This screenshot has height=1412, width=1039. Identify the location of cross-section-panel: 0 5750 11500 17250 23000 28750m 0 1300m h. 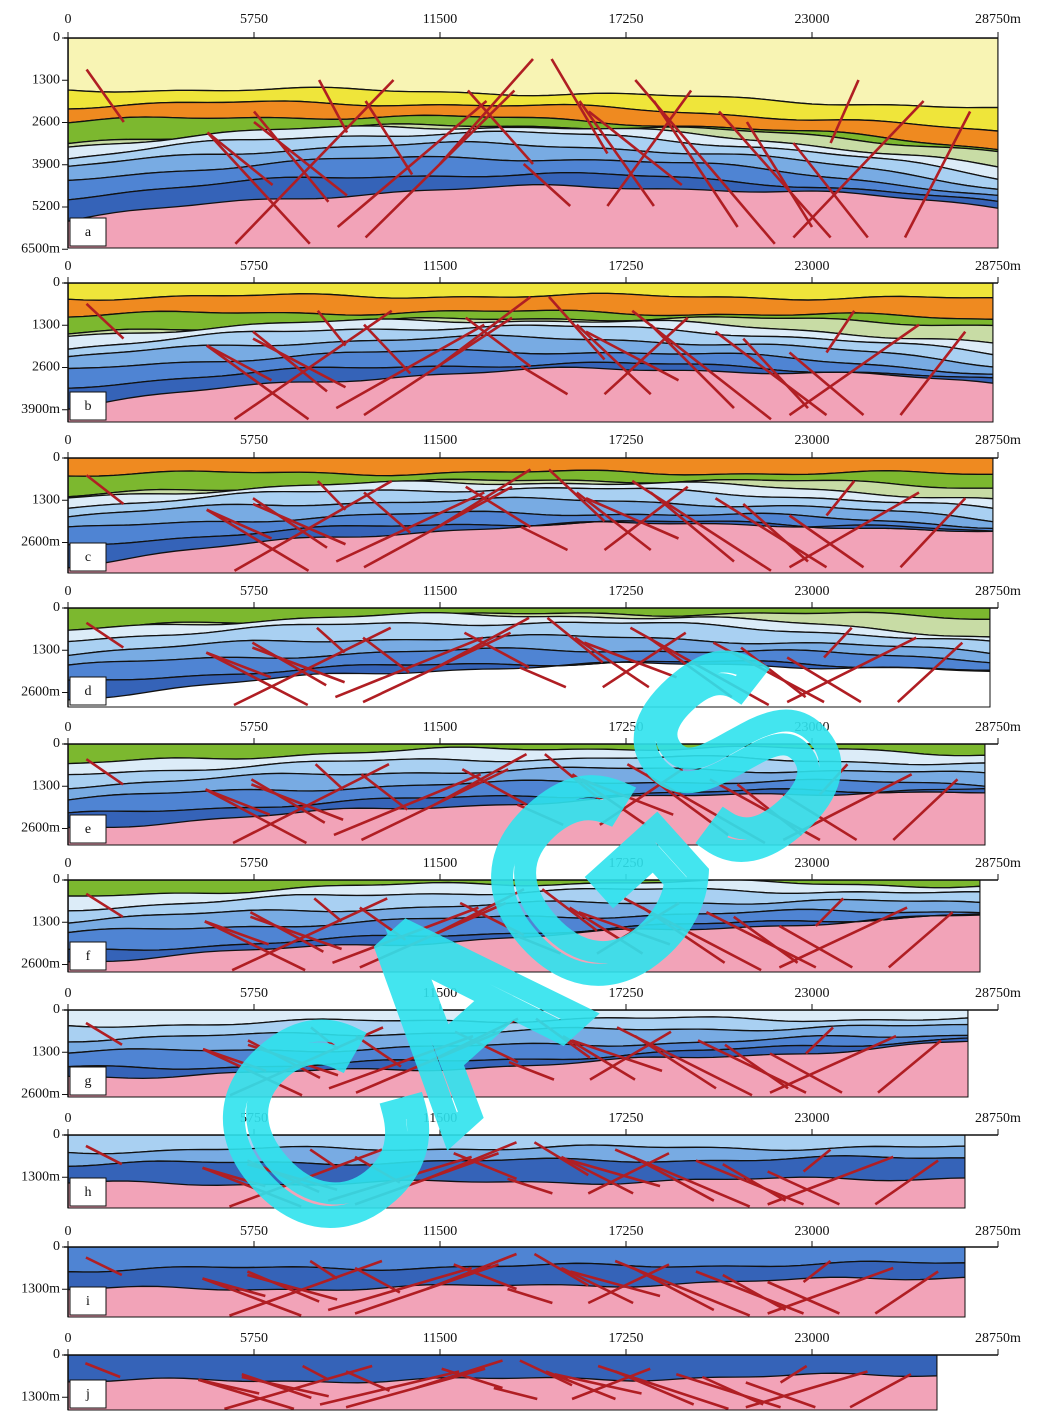
(521, 1160).